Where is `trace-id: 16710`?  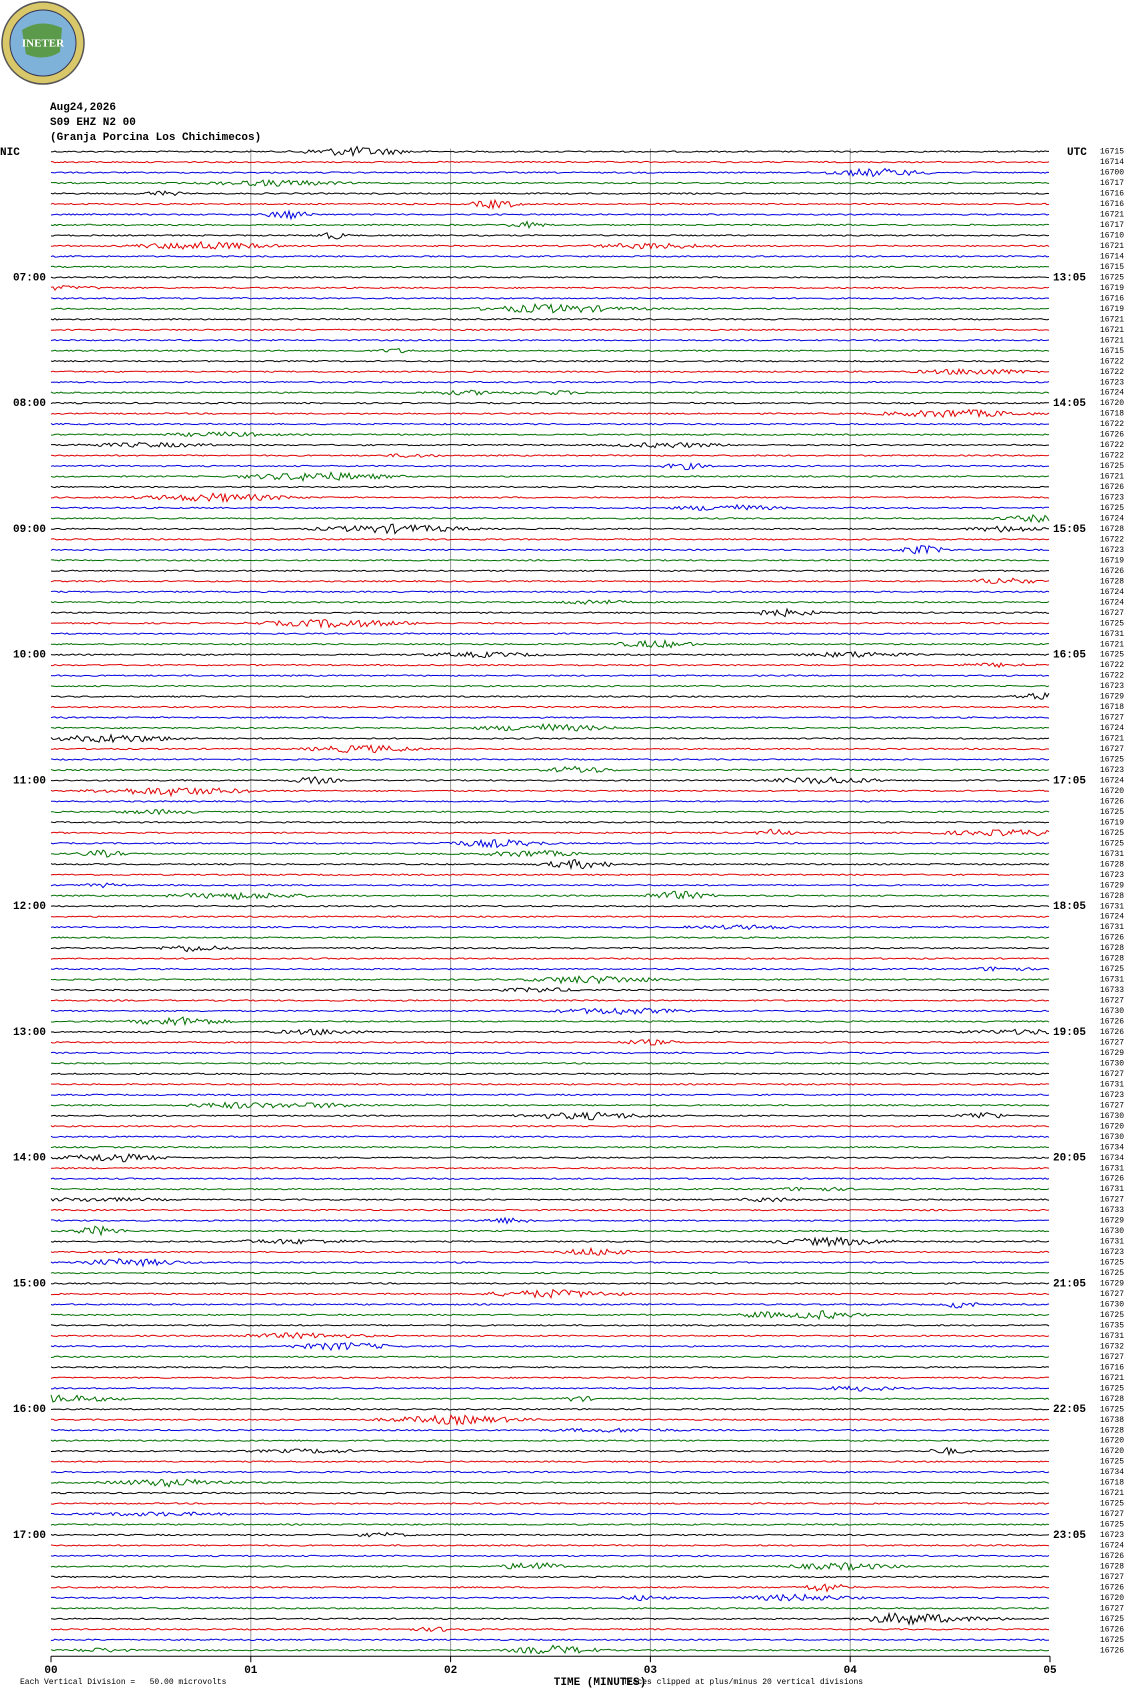 trace-id: 16710 is located at coordinates (1112, 236).